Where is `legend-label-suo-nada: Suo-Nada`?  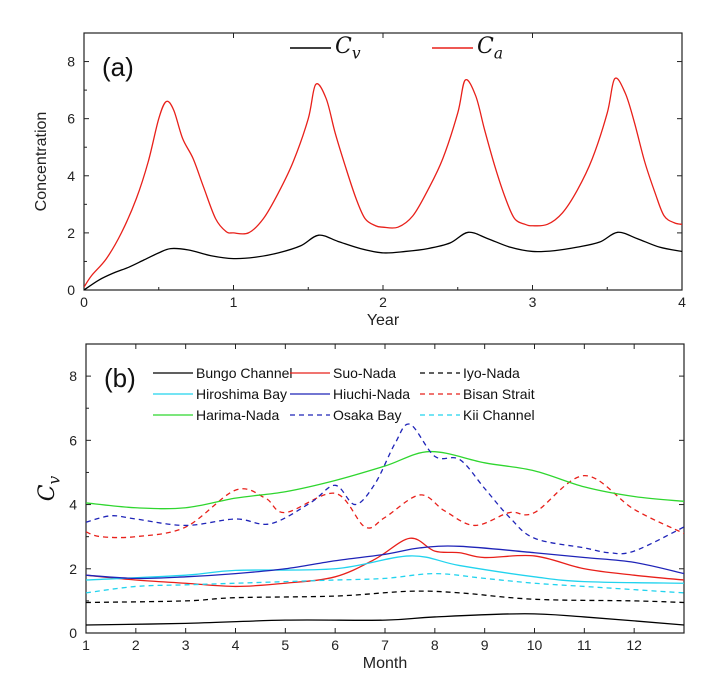 legend-label-suo-nada: Suo-Nada is located at coordinates (364, 373).